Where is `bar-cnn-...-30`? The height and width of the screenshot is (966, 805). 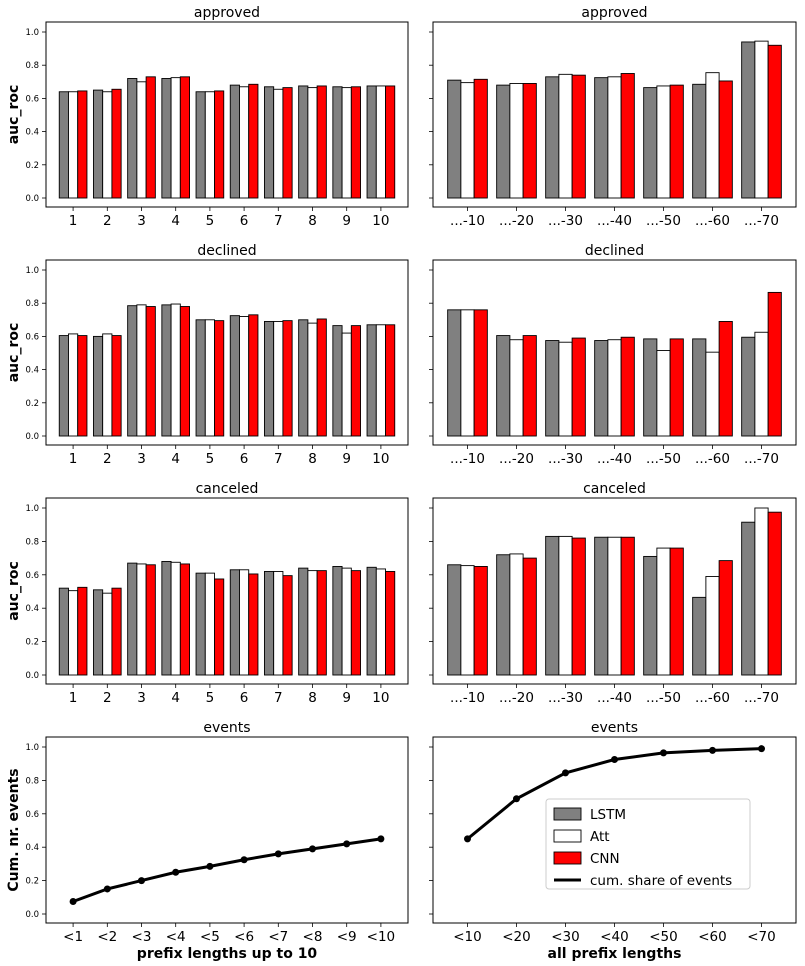
bar-cnn-...-30 is located at coordinates (578, 387).